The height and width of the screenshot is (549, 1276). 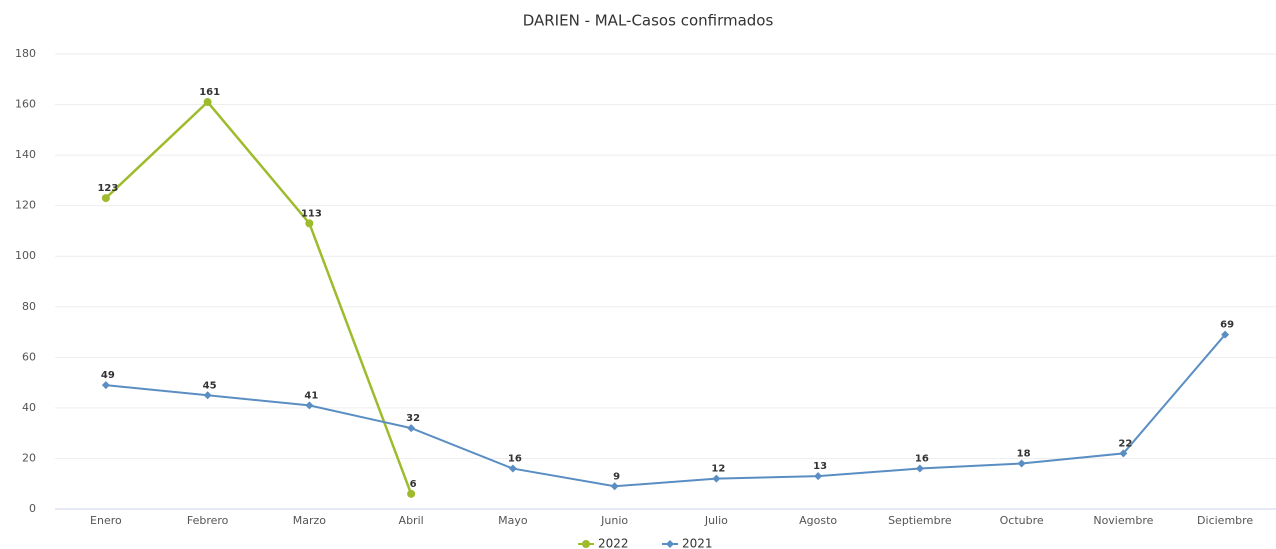 I want to click on legend-label: 2022, so click(x=613, y=543).